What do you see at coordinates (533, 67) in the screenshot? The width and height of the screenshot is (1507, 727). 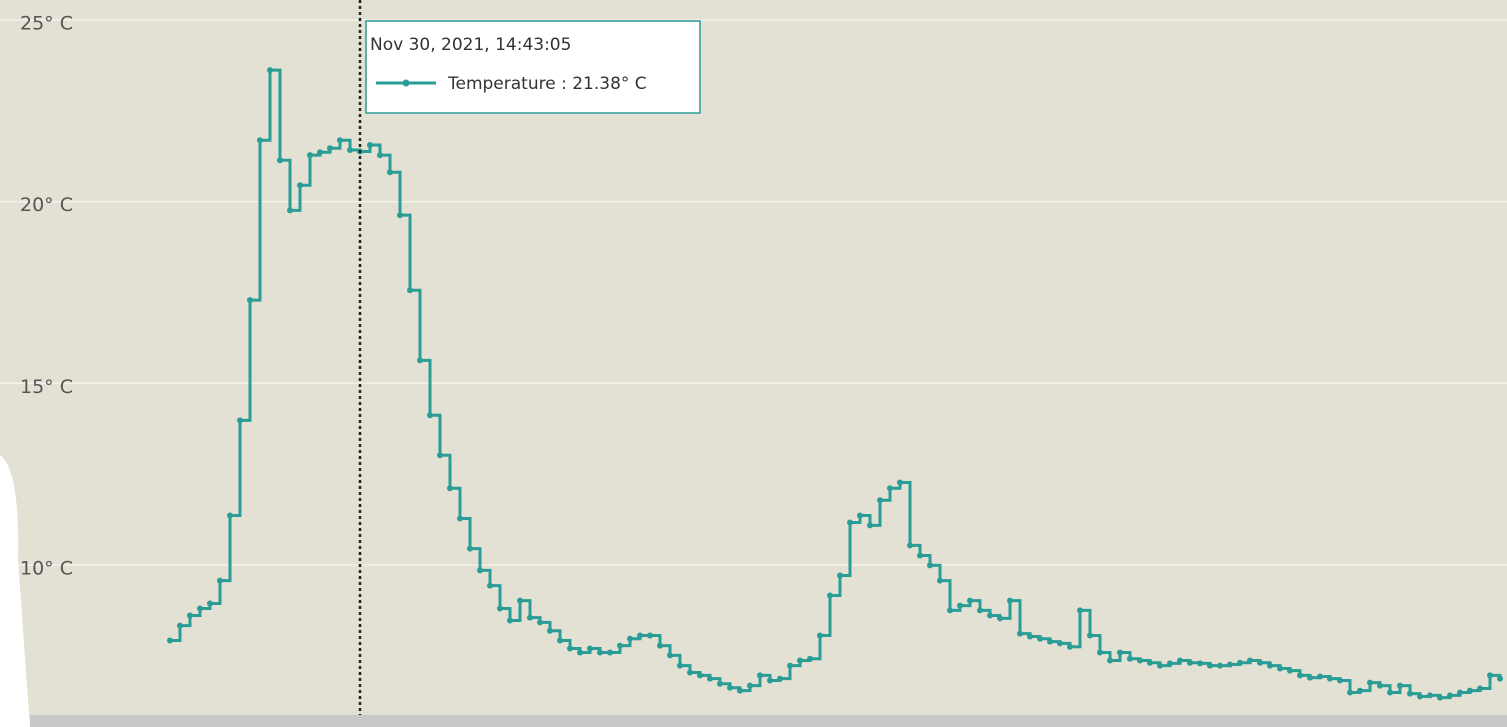 I see `tooltip-box` at bounding box center [533, 67].